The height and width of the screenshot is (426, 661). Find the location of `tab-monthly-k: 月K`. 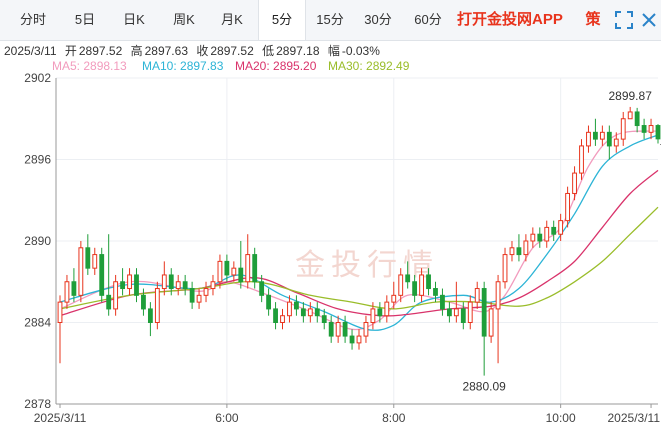

tab-monthly-k: 月K is located at coordinates (232, 19).